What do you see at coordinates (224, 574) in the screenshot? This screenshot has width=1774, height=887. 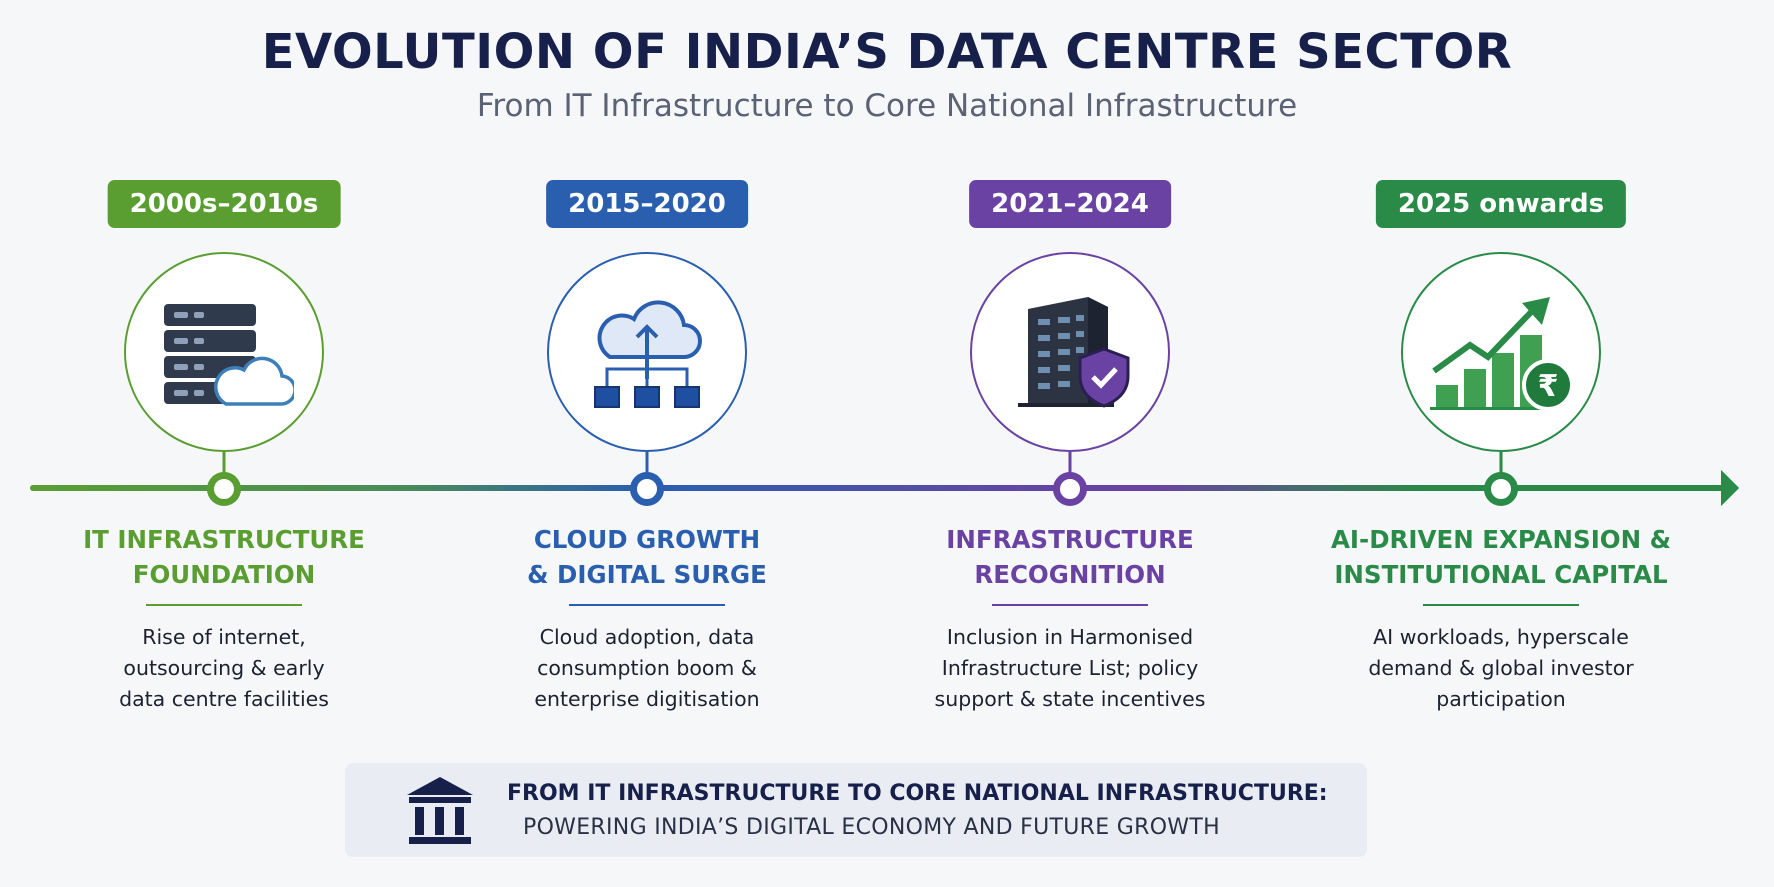 I see `stage-title-line: FOUNDATION` at bounding box center [224, 574].